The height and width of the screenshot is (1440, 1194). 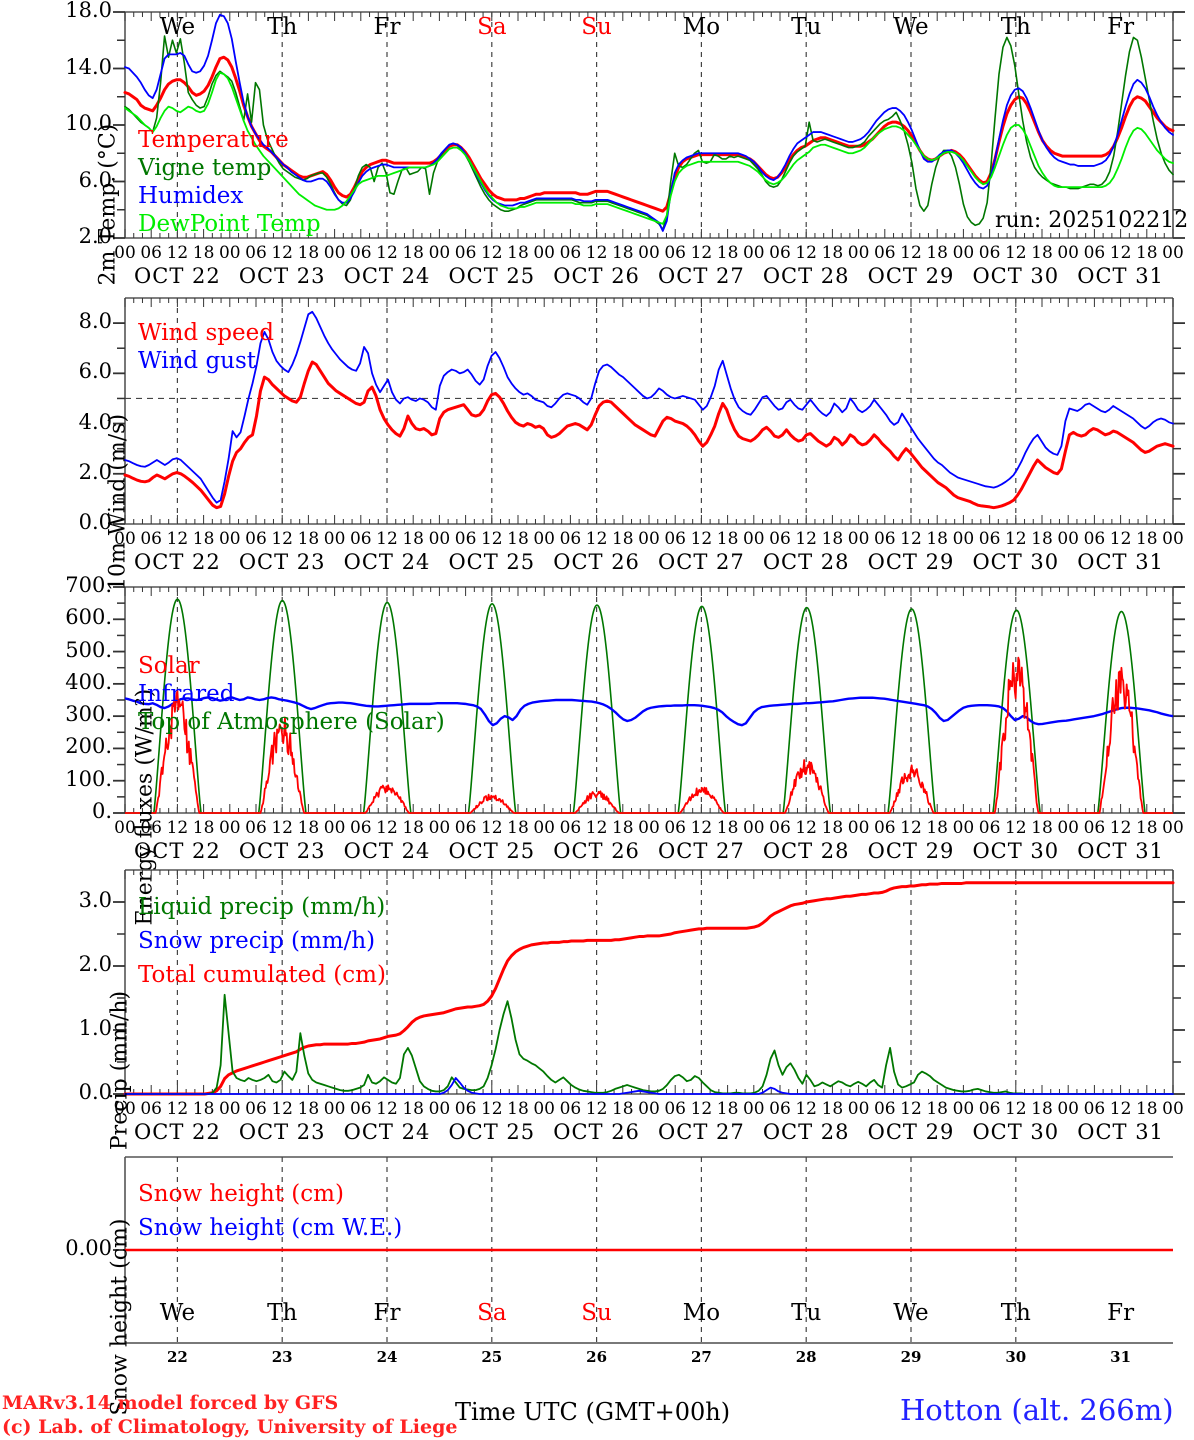 What do you see at coordinates (911, 276) in the screenshot?
I see `temperature-day-label: OCT 29` at bounding box center [911, 276].